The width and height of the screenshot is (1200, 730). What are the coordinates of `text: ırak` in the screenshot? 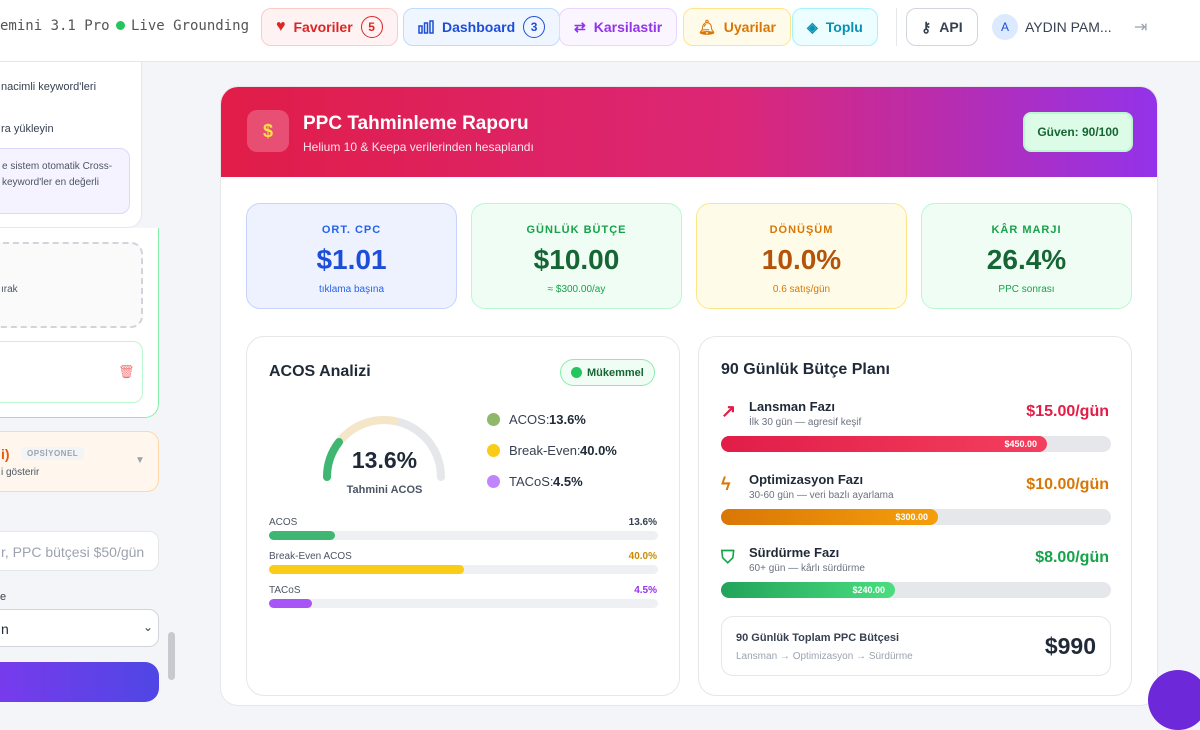 It's located at (9, 289).